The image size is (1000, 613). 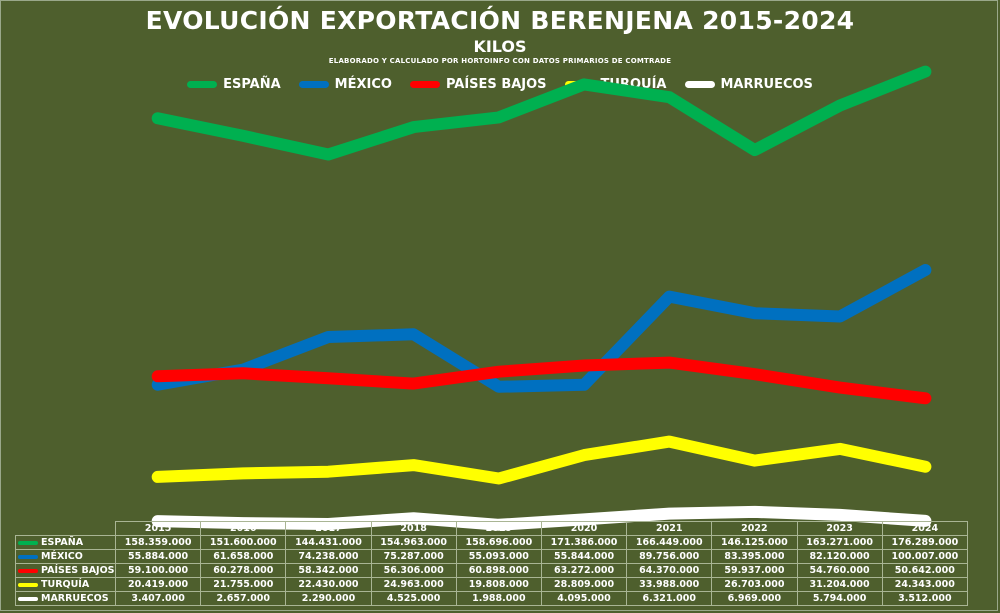 What do you see at coordinates (158, 570) in the screenshot?
I see `table-cell: 59.100.000` at bounding box center [158, 570].